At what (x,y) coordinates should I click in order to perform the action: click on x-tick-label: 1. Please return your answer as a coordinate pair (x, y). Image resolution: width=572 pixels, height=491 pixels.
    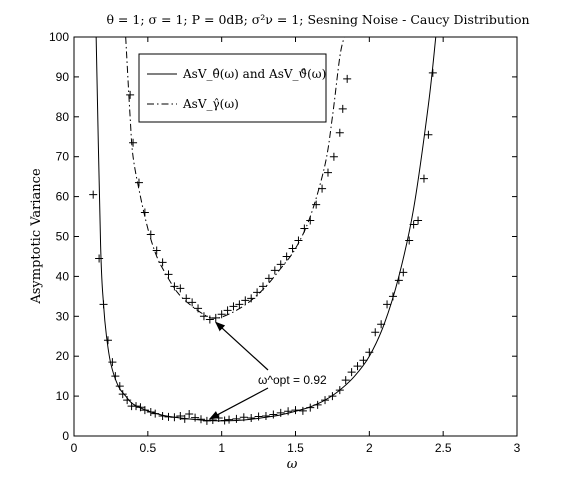
    Looking at the image, I should click on (221, 448).